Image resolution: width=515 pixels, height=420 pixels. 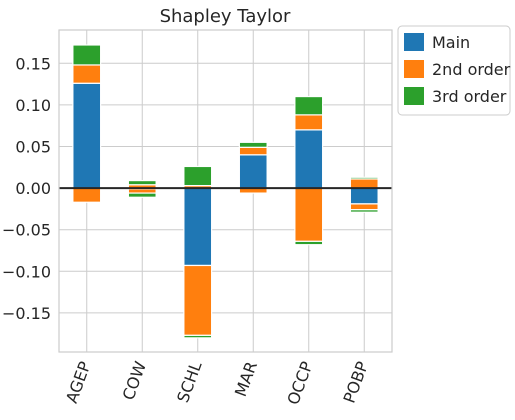 What do you see at coordinates (309, 122) in the screenshot?
I see `bar-2nd-order-occp` at bounding box center [309, 122].